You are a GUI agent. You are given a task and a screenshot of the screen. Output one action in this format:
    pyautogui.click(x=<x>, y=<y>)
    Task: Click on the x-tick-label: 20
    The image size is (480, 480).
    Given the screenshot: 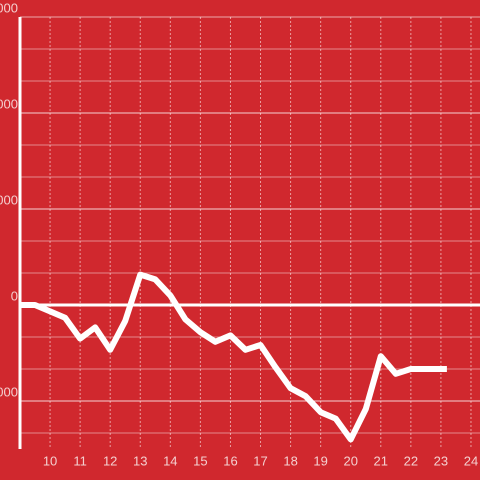 What is the action you would take?
    pyautogui.click(x=350, y=460)
    